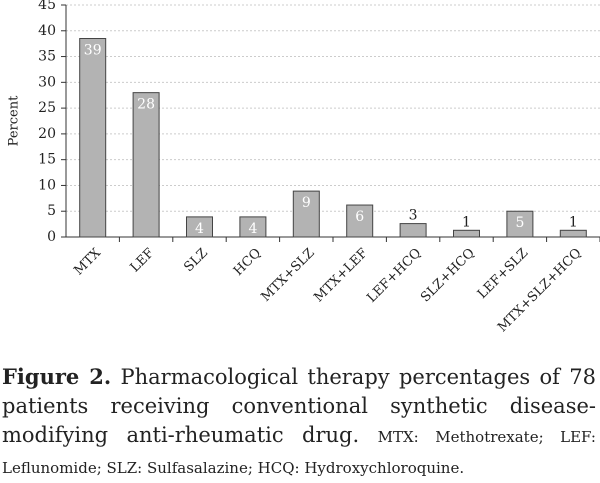 This screenshot has height=483, width=600. Describe the element at coordinates (503, 274) in the screenshot. I see `x-tick-label: LEF+SLZ` at that location.